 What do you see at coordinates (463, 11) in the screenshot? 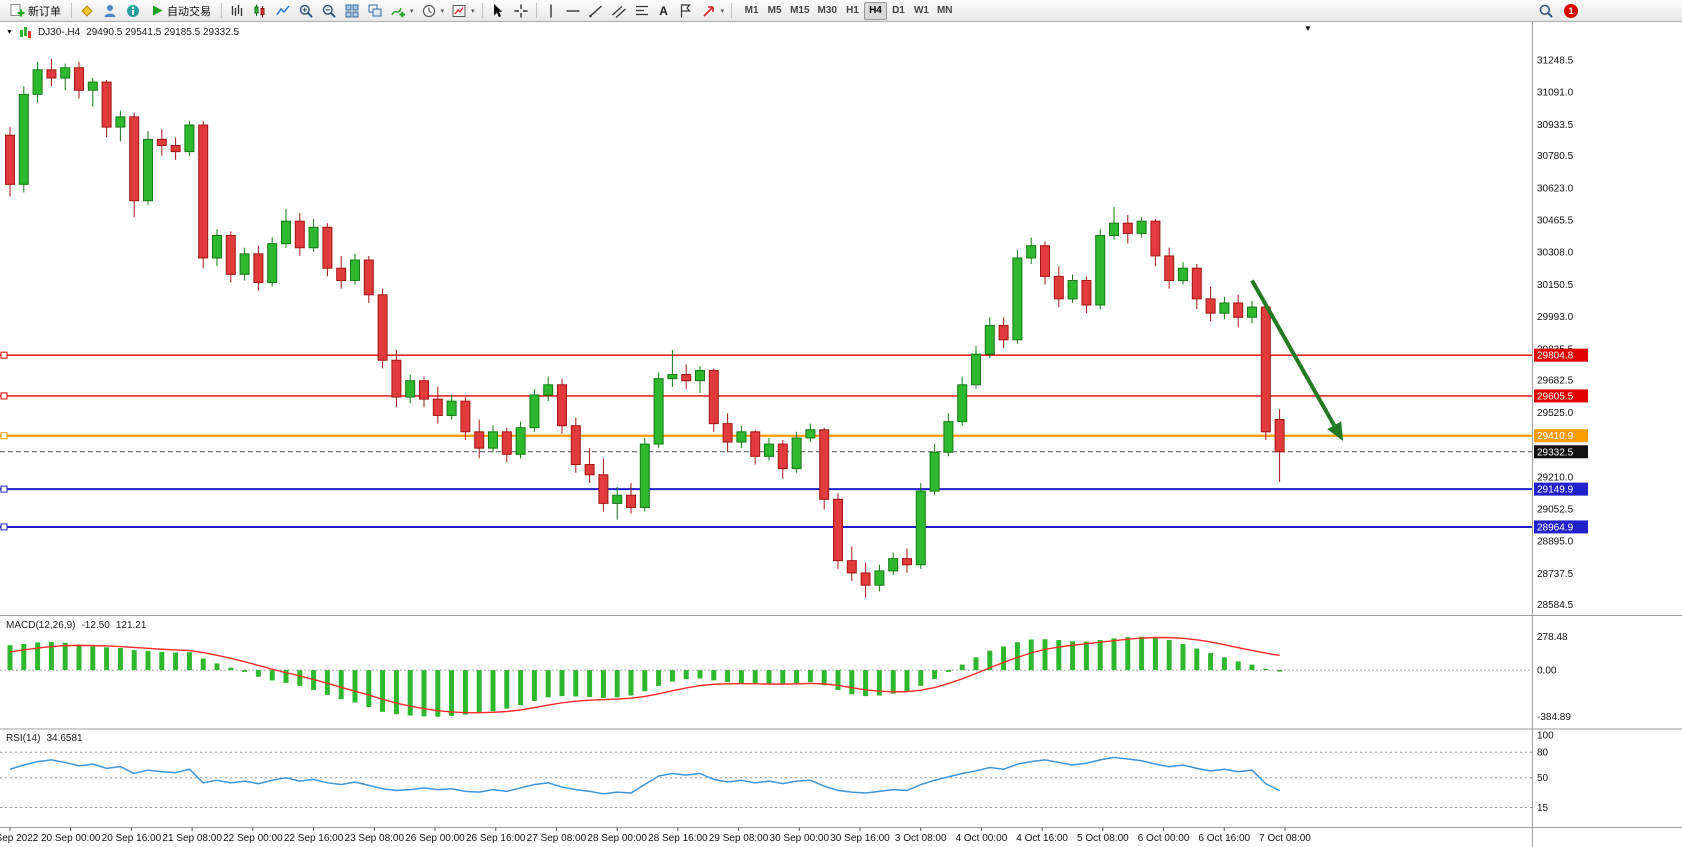
I see `templates-button: ▾` at bounding box center [463, 11].